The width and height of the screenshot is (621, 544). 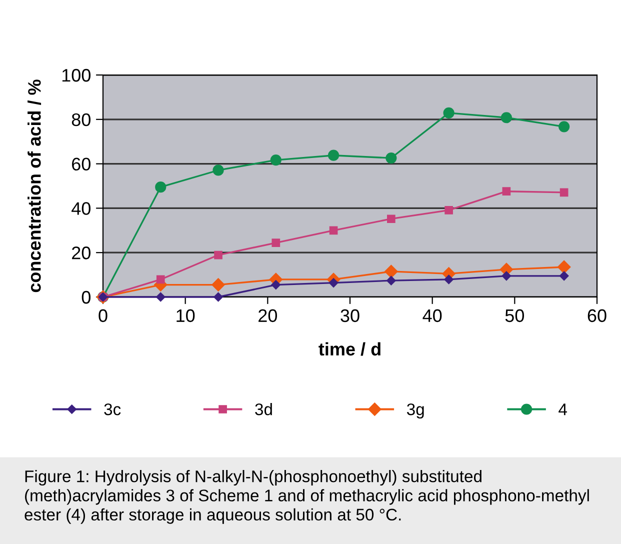 What do you see at coordinates (81, 253) in the screenshot?
I see `y-tick-label: 20` at bounding box center [81, 253].